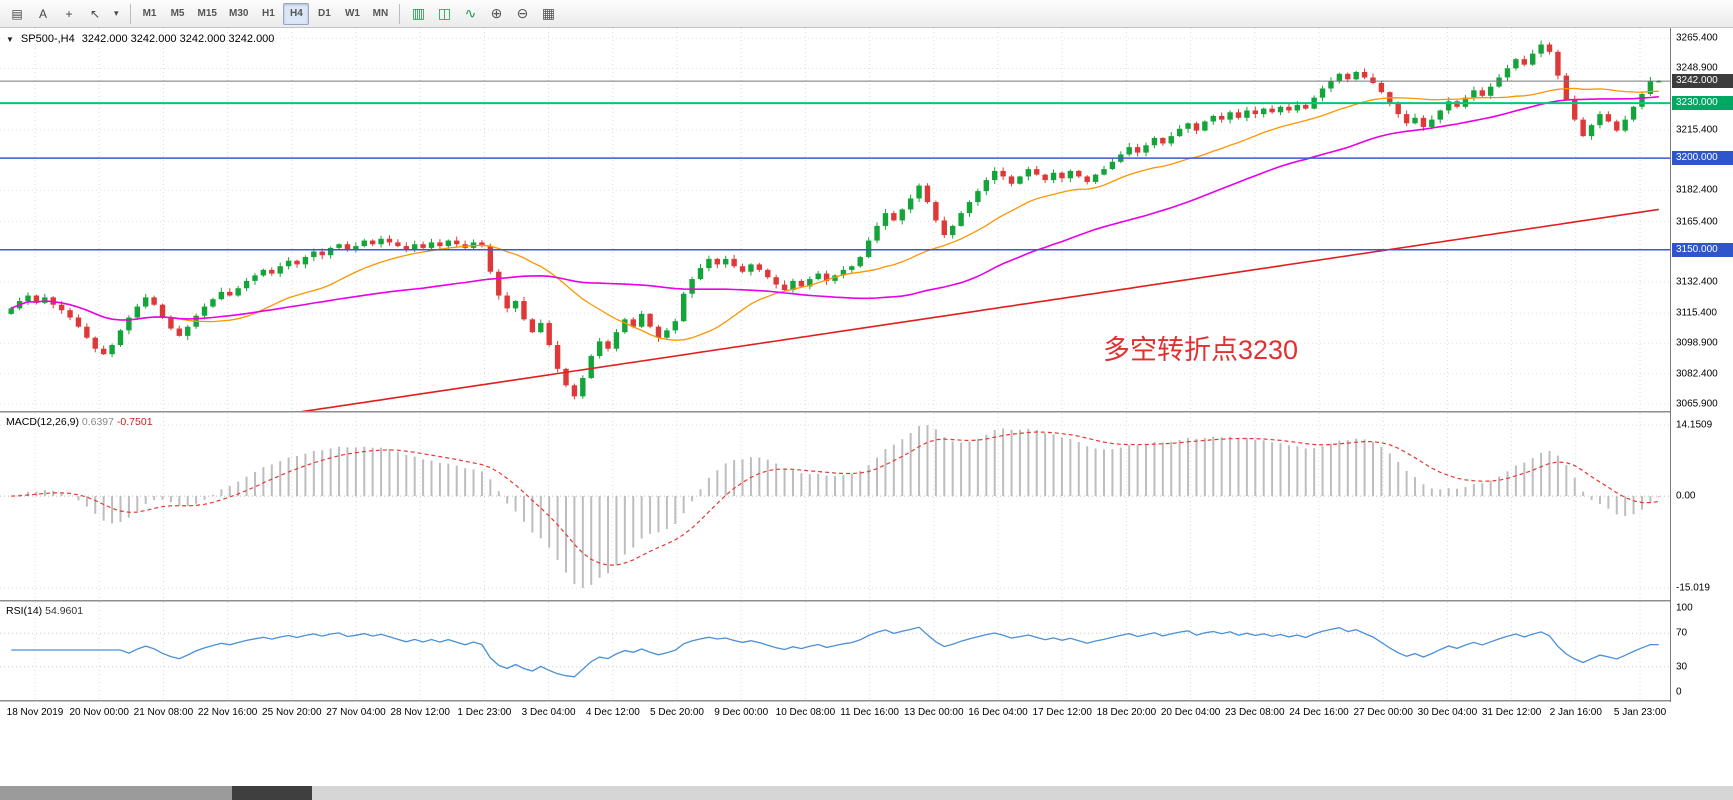 The height and width of the screenshot is (800, 1733). Describe the element at coordinates (1679, 692) in the screenshot. I see `rsi-axis-label: 0` at that location.